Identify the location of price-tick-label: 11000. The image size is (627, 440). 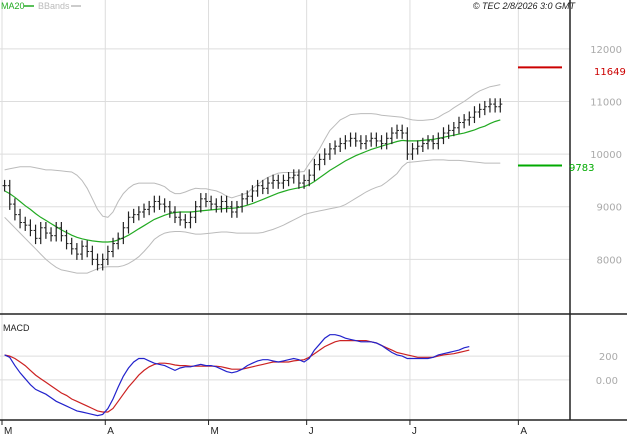
(606, 102).